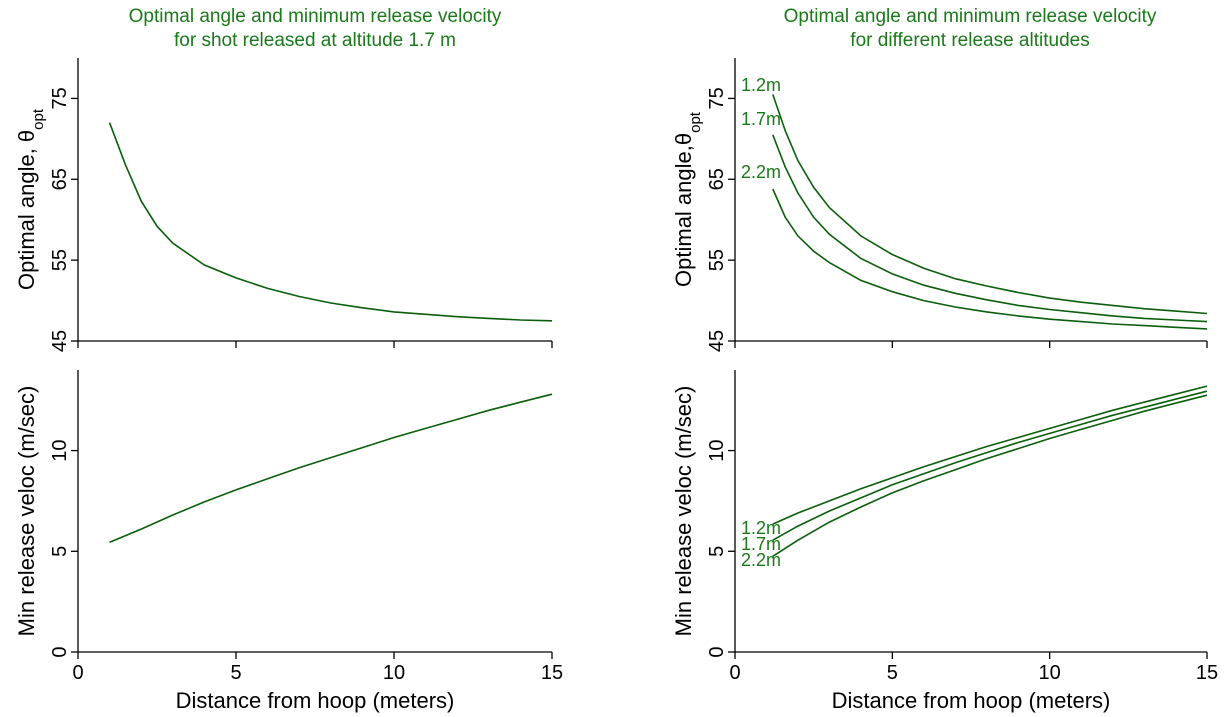  Describe the element at coordinates (969, 40) in the screenshot. I see `chart-title-line-2: for different release altitudes` at that location.